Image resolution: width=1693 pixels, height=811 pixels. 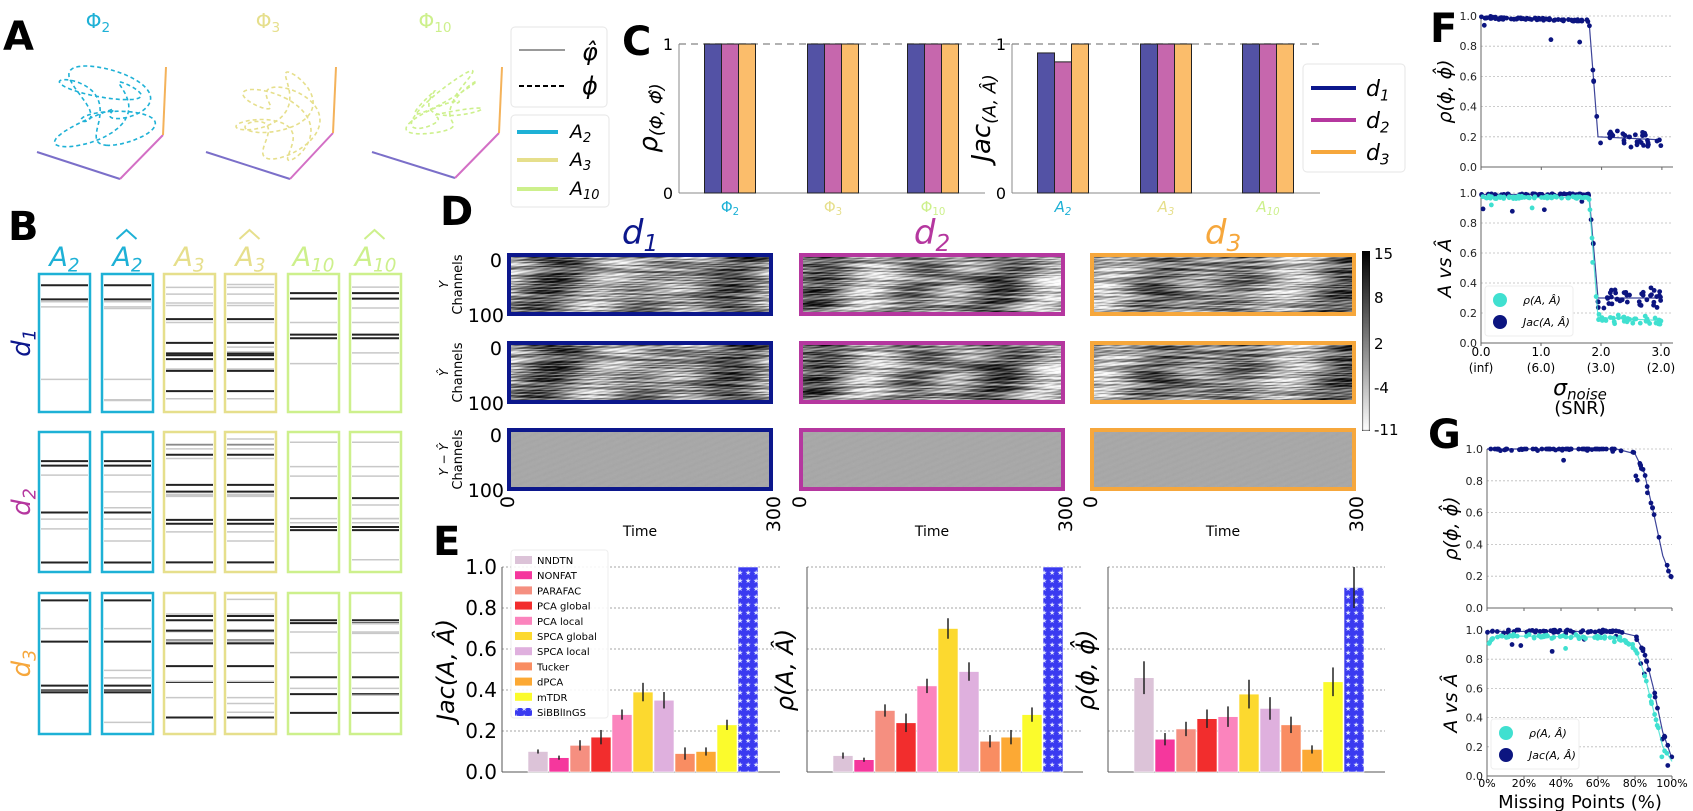 I want to click on bar-pca-local, so click(x=927, y=729).